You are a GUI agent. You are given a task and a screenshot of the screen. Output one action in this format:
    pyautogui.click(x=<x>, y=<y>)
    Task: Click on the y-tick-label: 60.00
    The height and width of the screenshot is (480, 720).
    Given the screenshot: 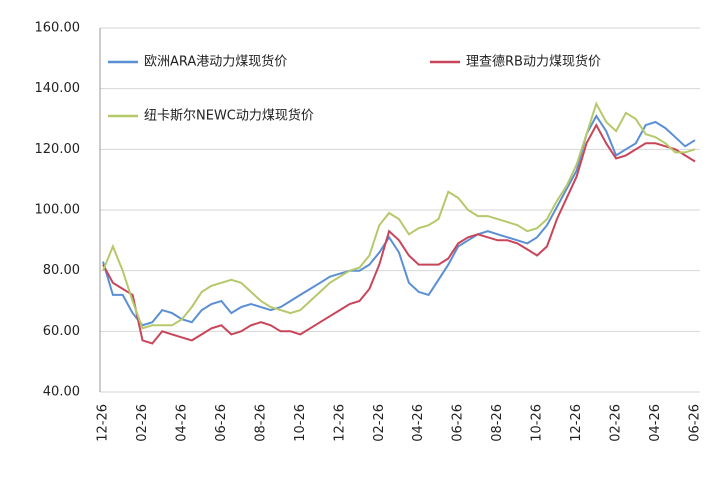 What is the action you would take?
    pyautogui.click(x=61, y=331)
    